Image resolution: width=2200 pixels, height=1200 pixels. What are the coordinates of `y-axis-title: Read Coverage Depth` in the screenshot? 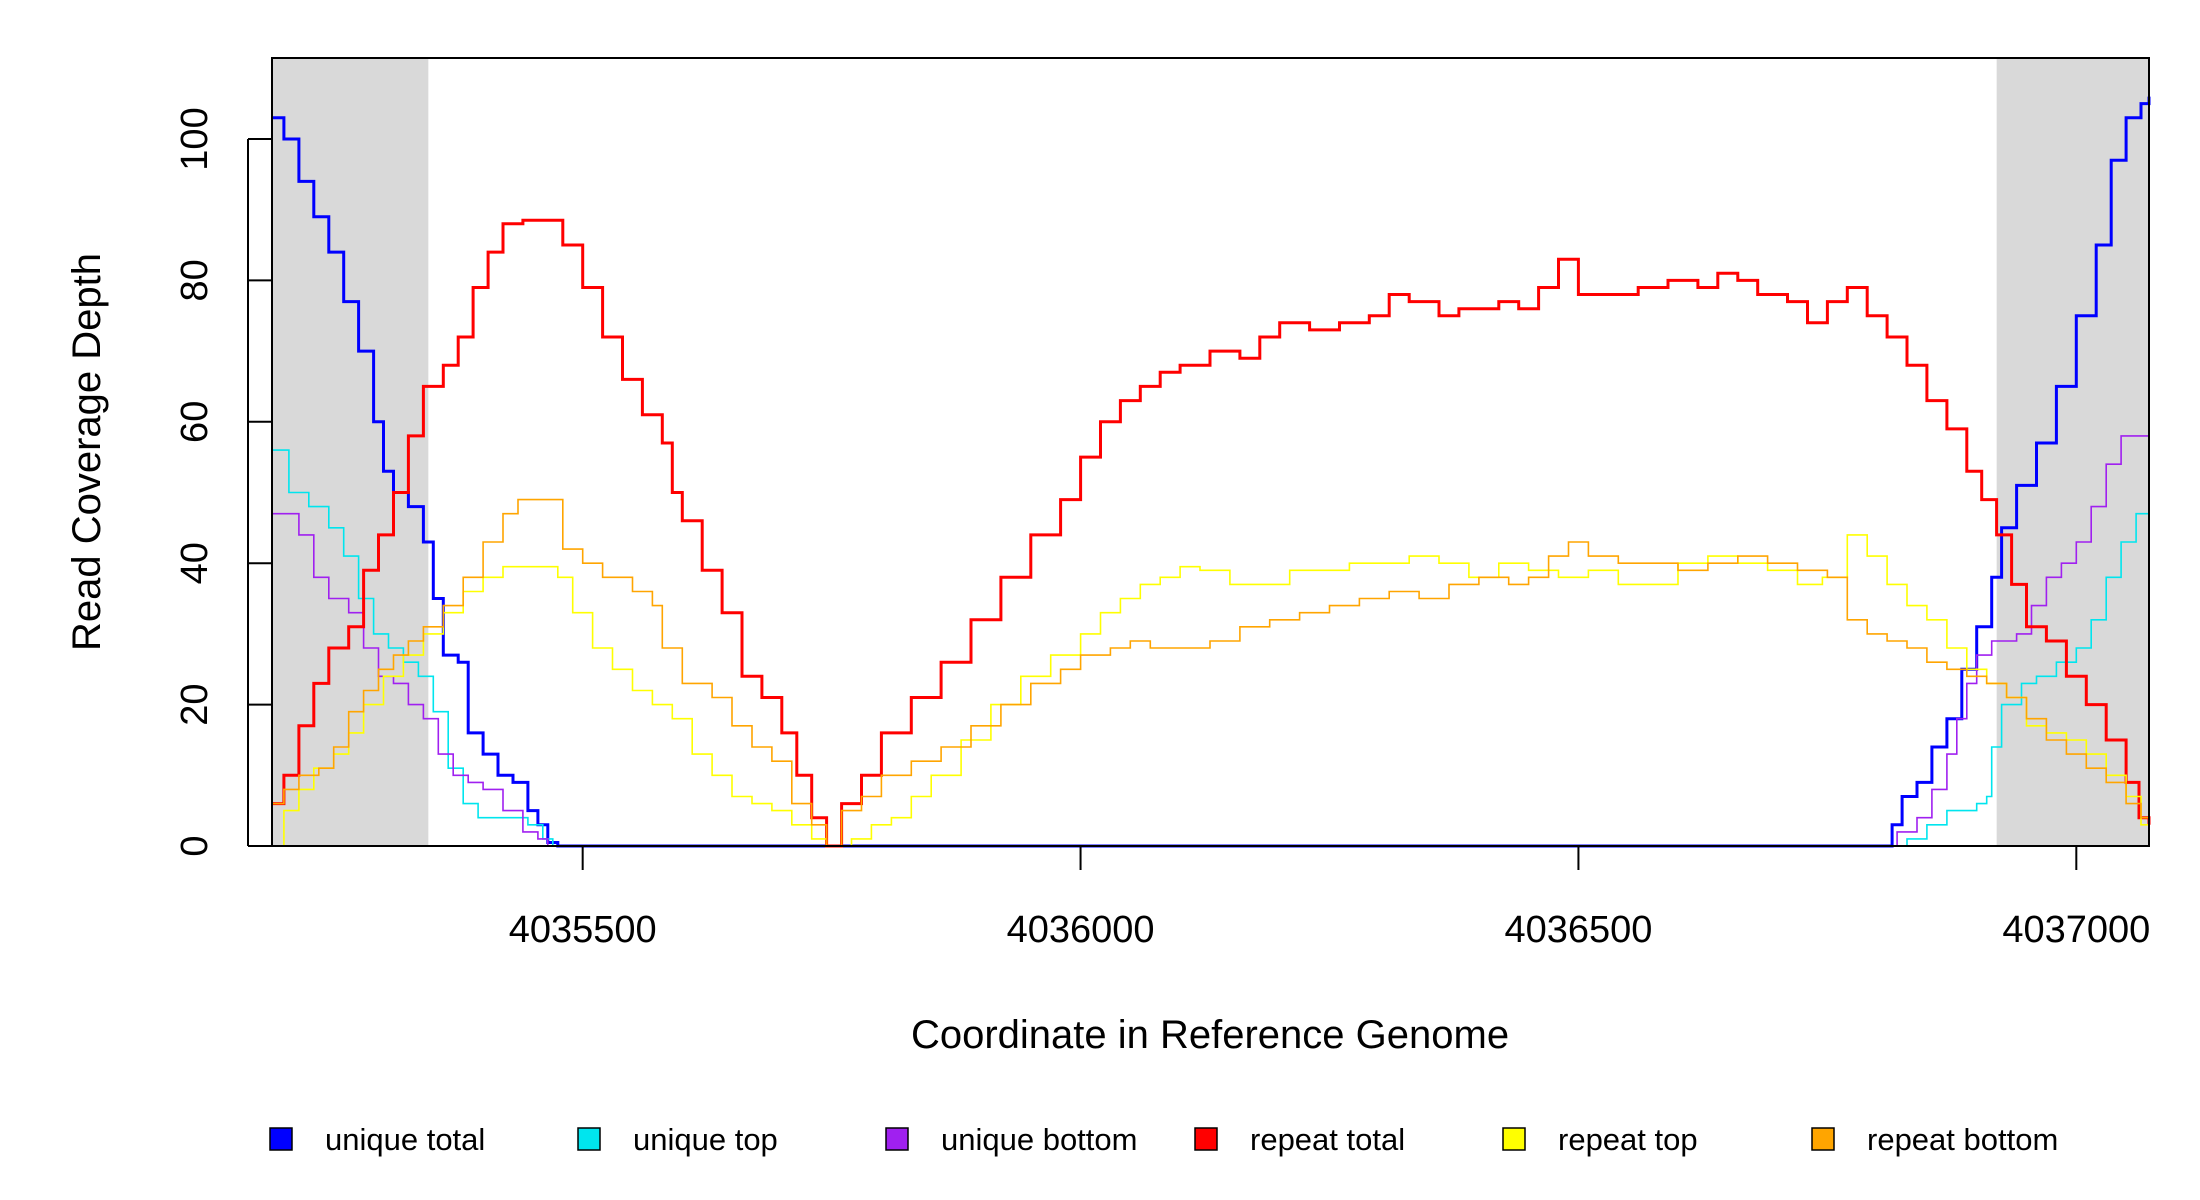 It's located at (87, 452).